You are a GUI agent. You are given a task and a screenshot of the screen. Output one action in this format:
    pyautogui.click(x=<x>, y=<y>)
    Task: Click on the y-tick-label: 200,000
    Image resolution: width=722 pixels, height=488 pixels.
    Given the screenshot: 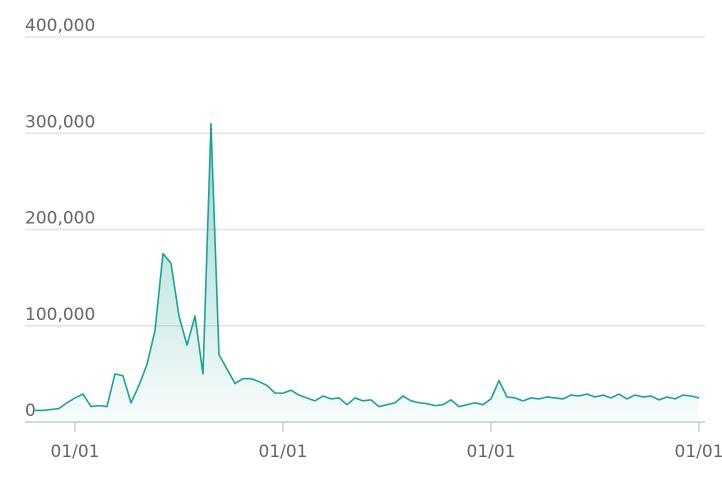 What is the action you would take?
    pyautogui.click(x=60, y=219)
    